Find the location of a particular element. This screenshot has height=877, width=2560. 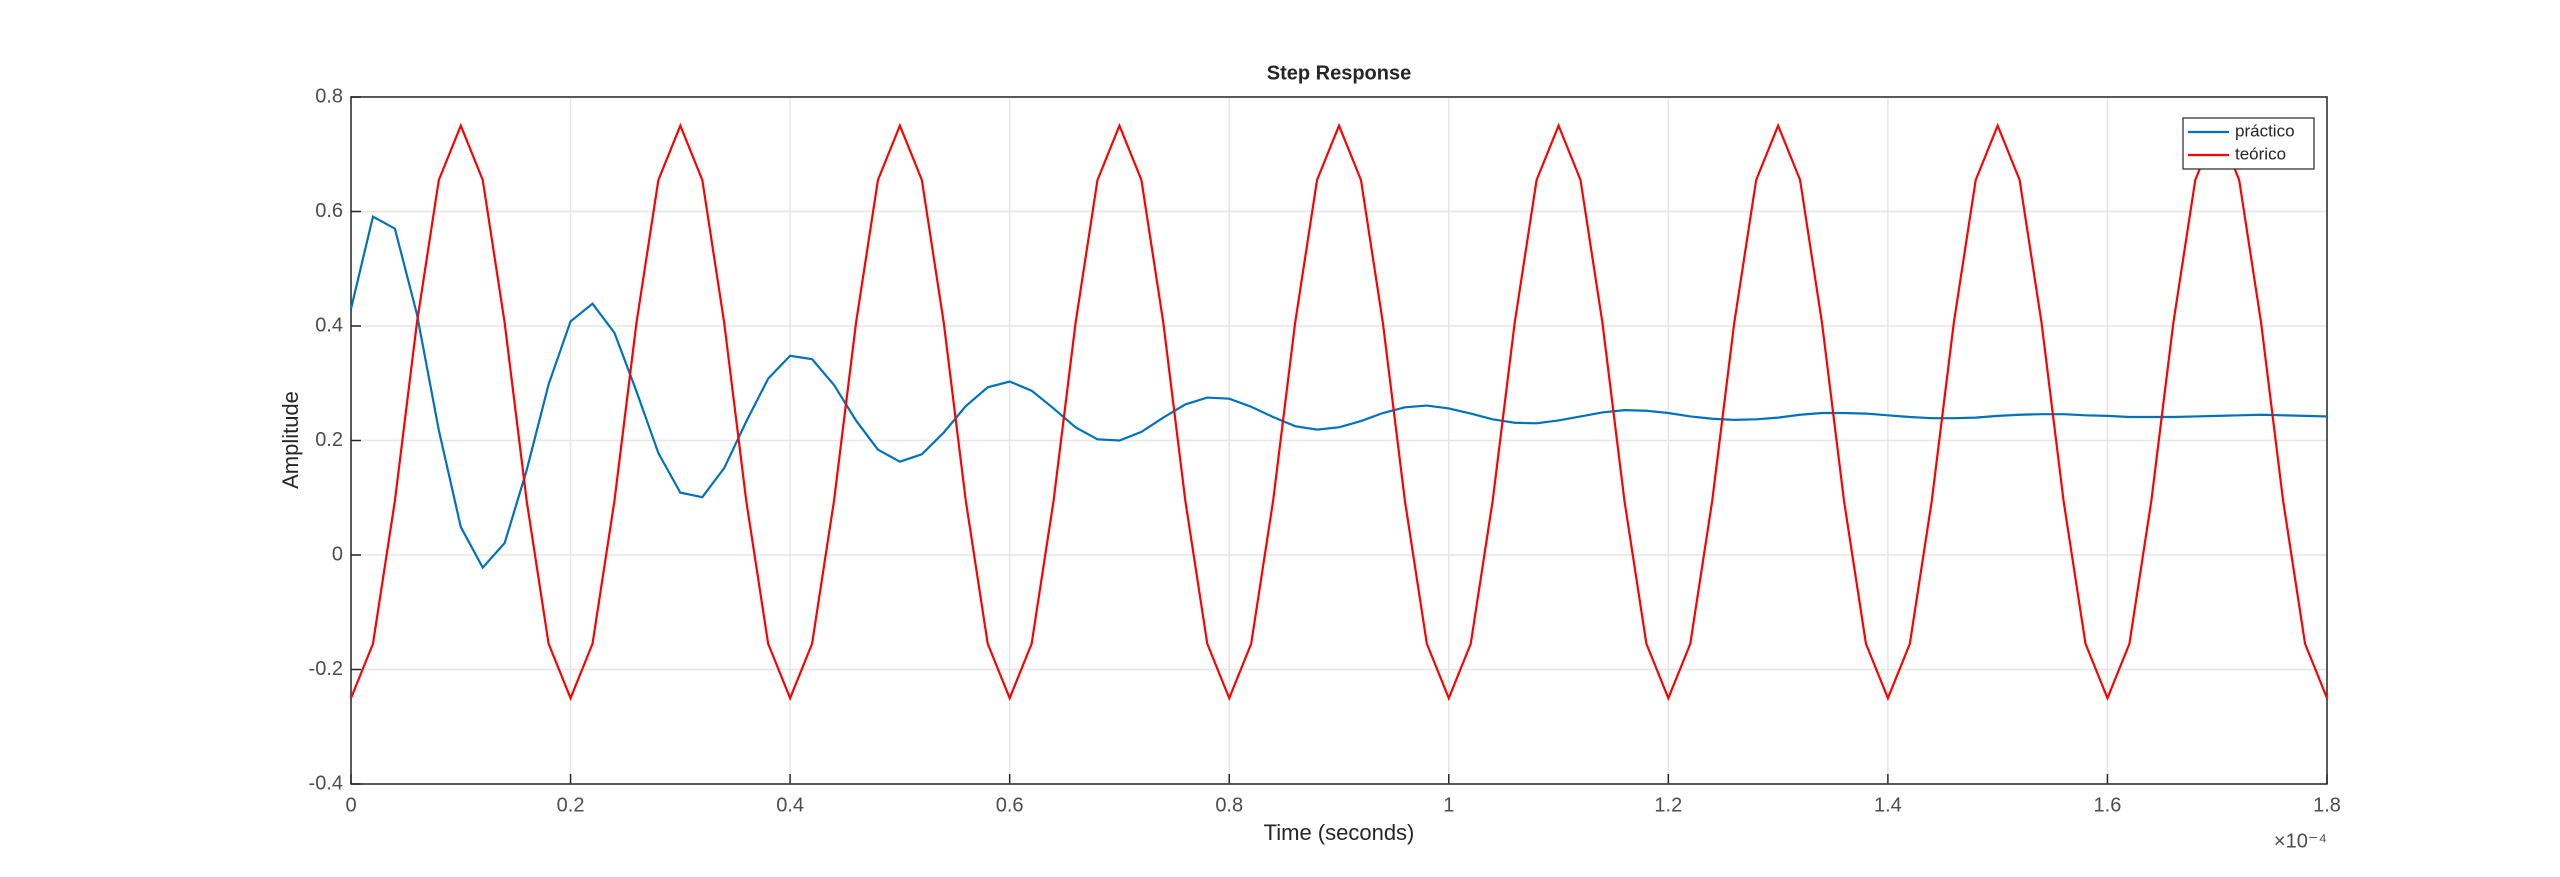

x-exponent-label: ×10⁻⁴ is located at coordinates (2300, 841).